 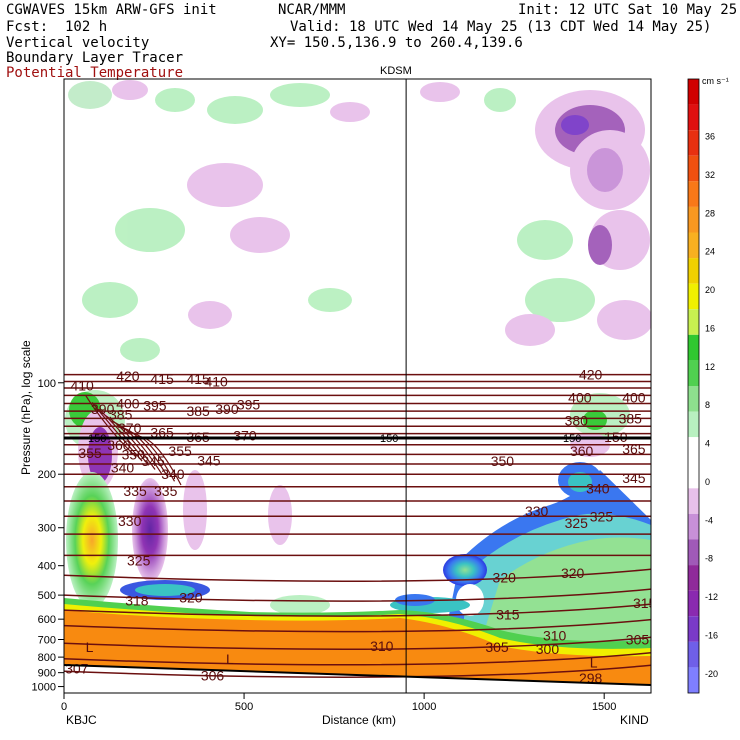 I want to click on field-boundary-layer: Boundary Layer Tracer, so click(x=95, y=58).